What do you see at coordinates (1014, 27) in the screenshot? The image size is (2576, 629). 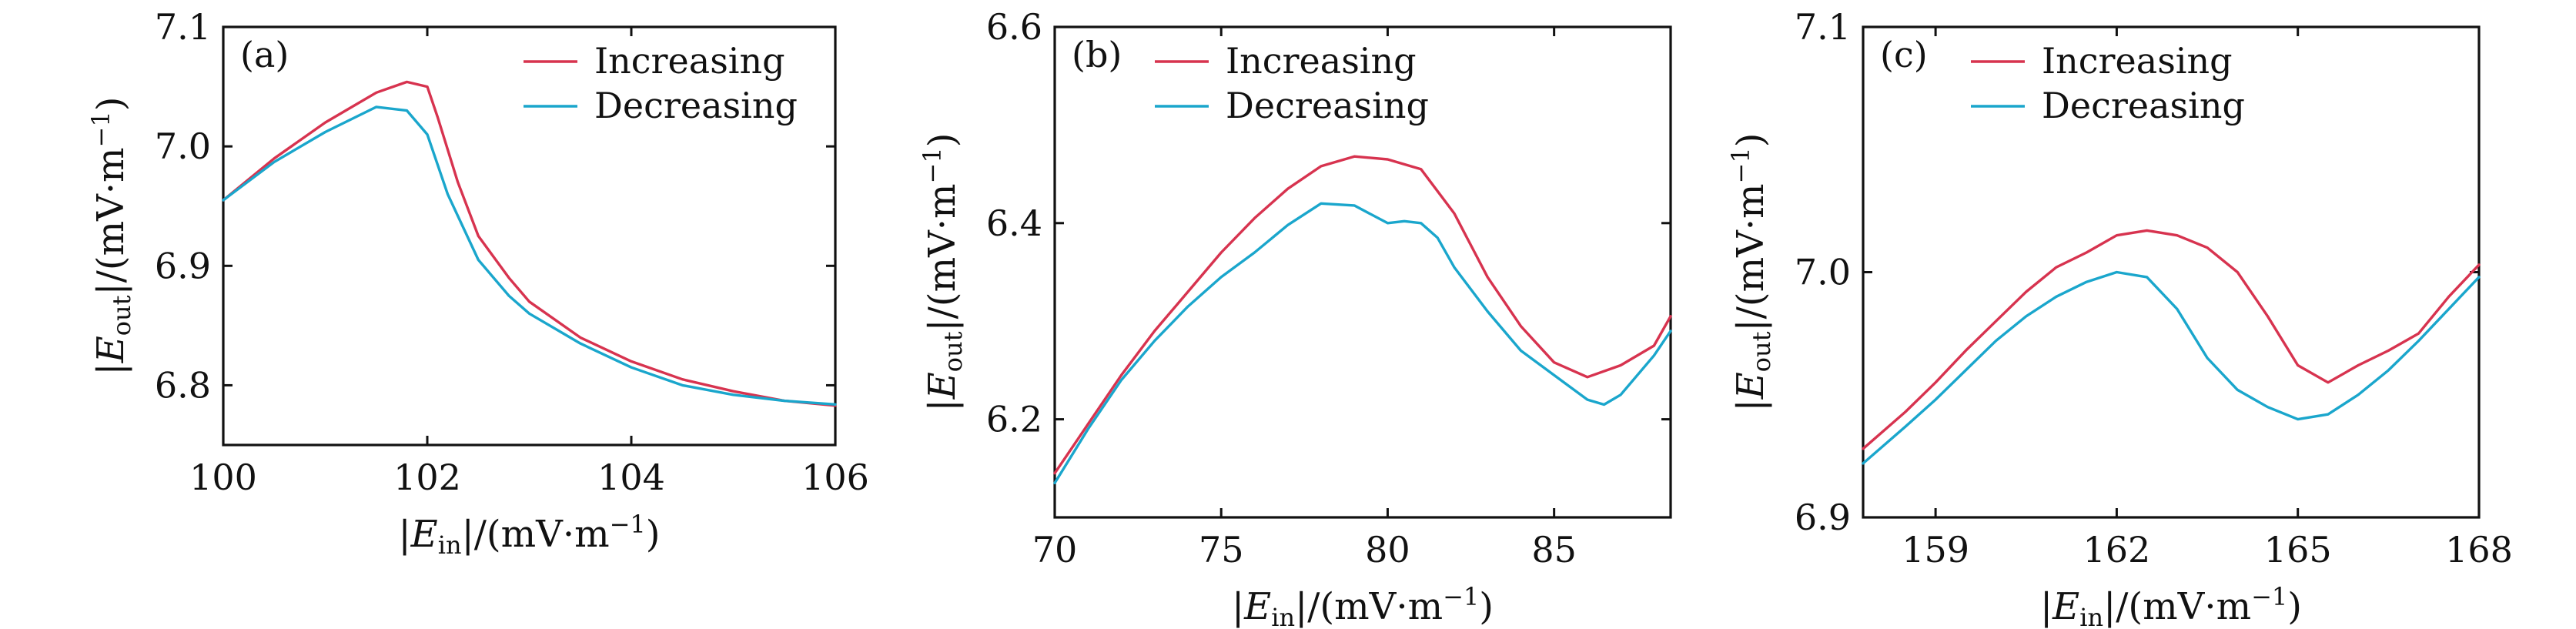 I see `y-tick-label: 6.6` at bounding box center [1014, 27].